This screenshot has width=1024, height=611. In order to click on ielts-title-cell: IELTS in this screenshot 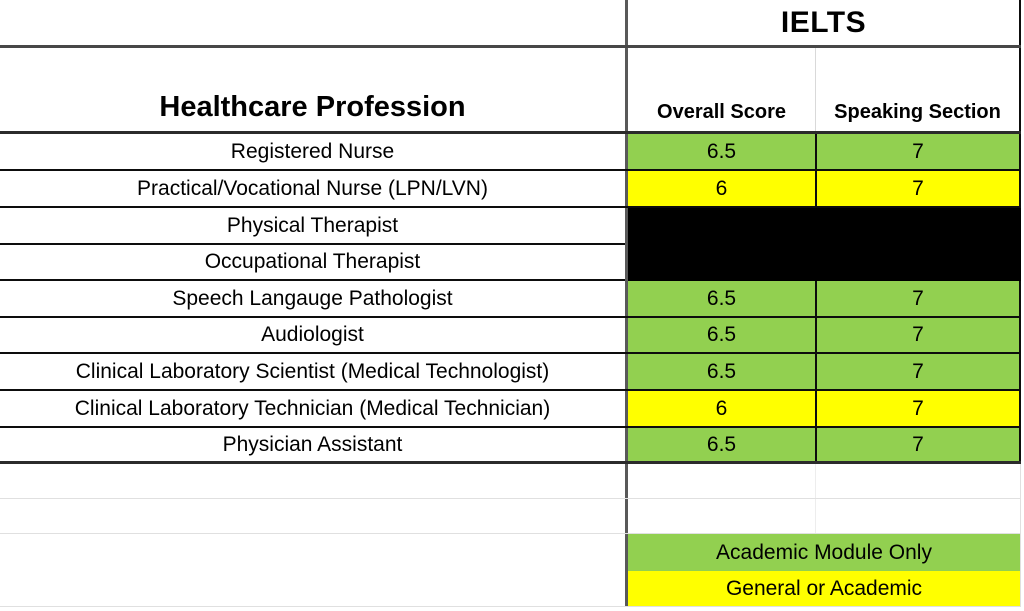, I will do `click(823, 22)`.